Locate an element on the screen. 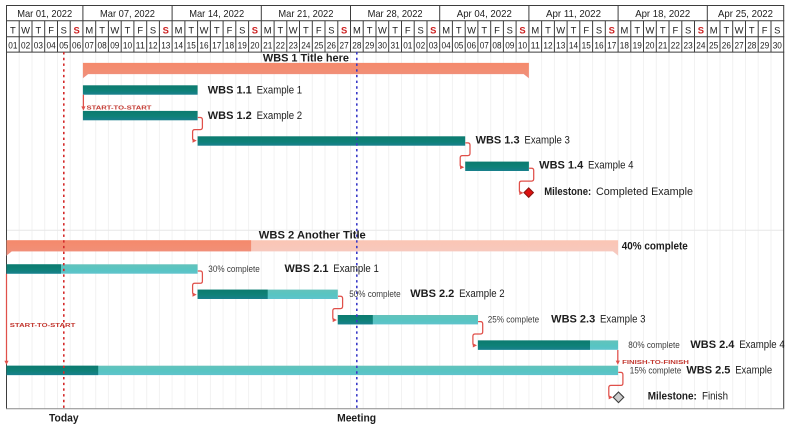 The width and height of the screenshot is (794, 435). svg-text: 15 is located at coordinates (191, 46).